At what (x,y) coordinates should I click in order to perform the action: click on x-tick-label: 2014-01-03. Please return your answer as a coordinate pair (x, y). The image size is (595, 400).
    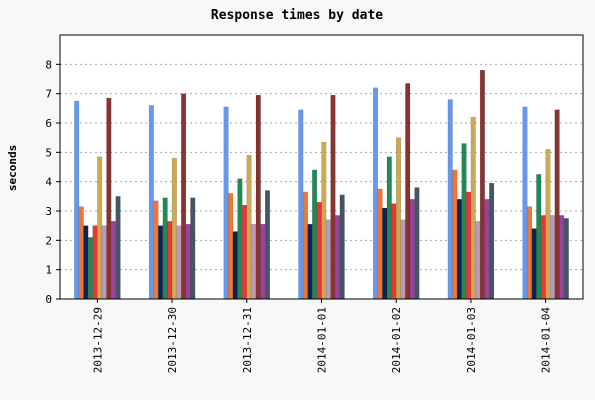
    Looking at the image, I should click on (471, 340).